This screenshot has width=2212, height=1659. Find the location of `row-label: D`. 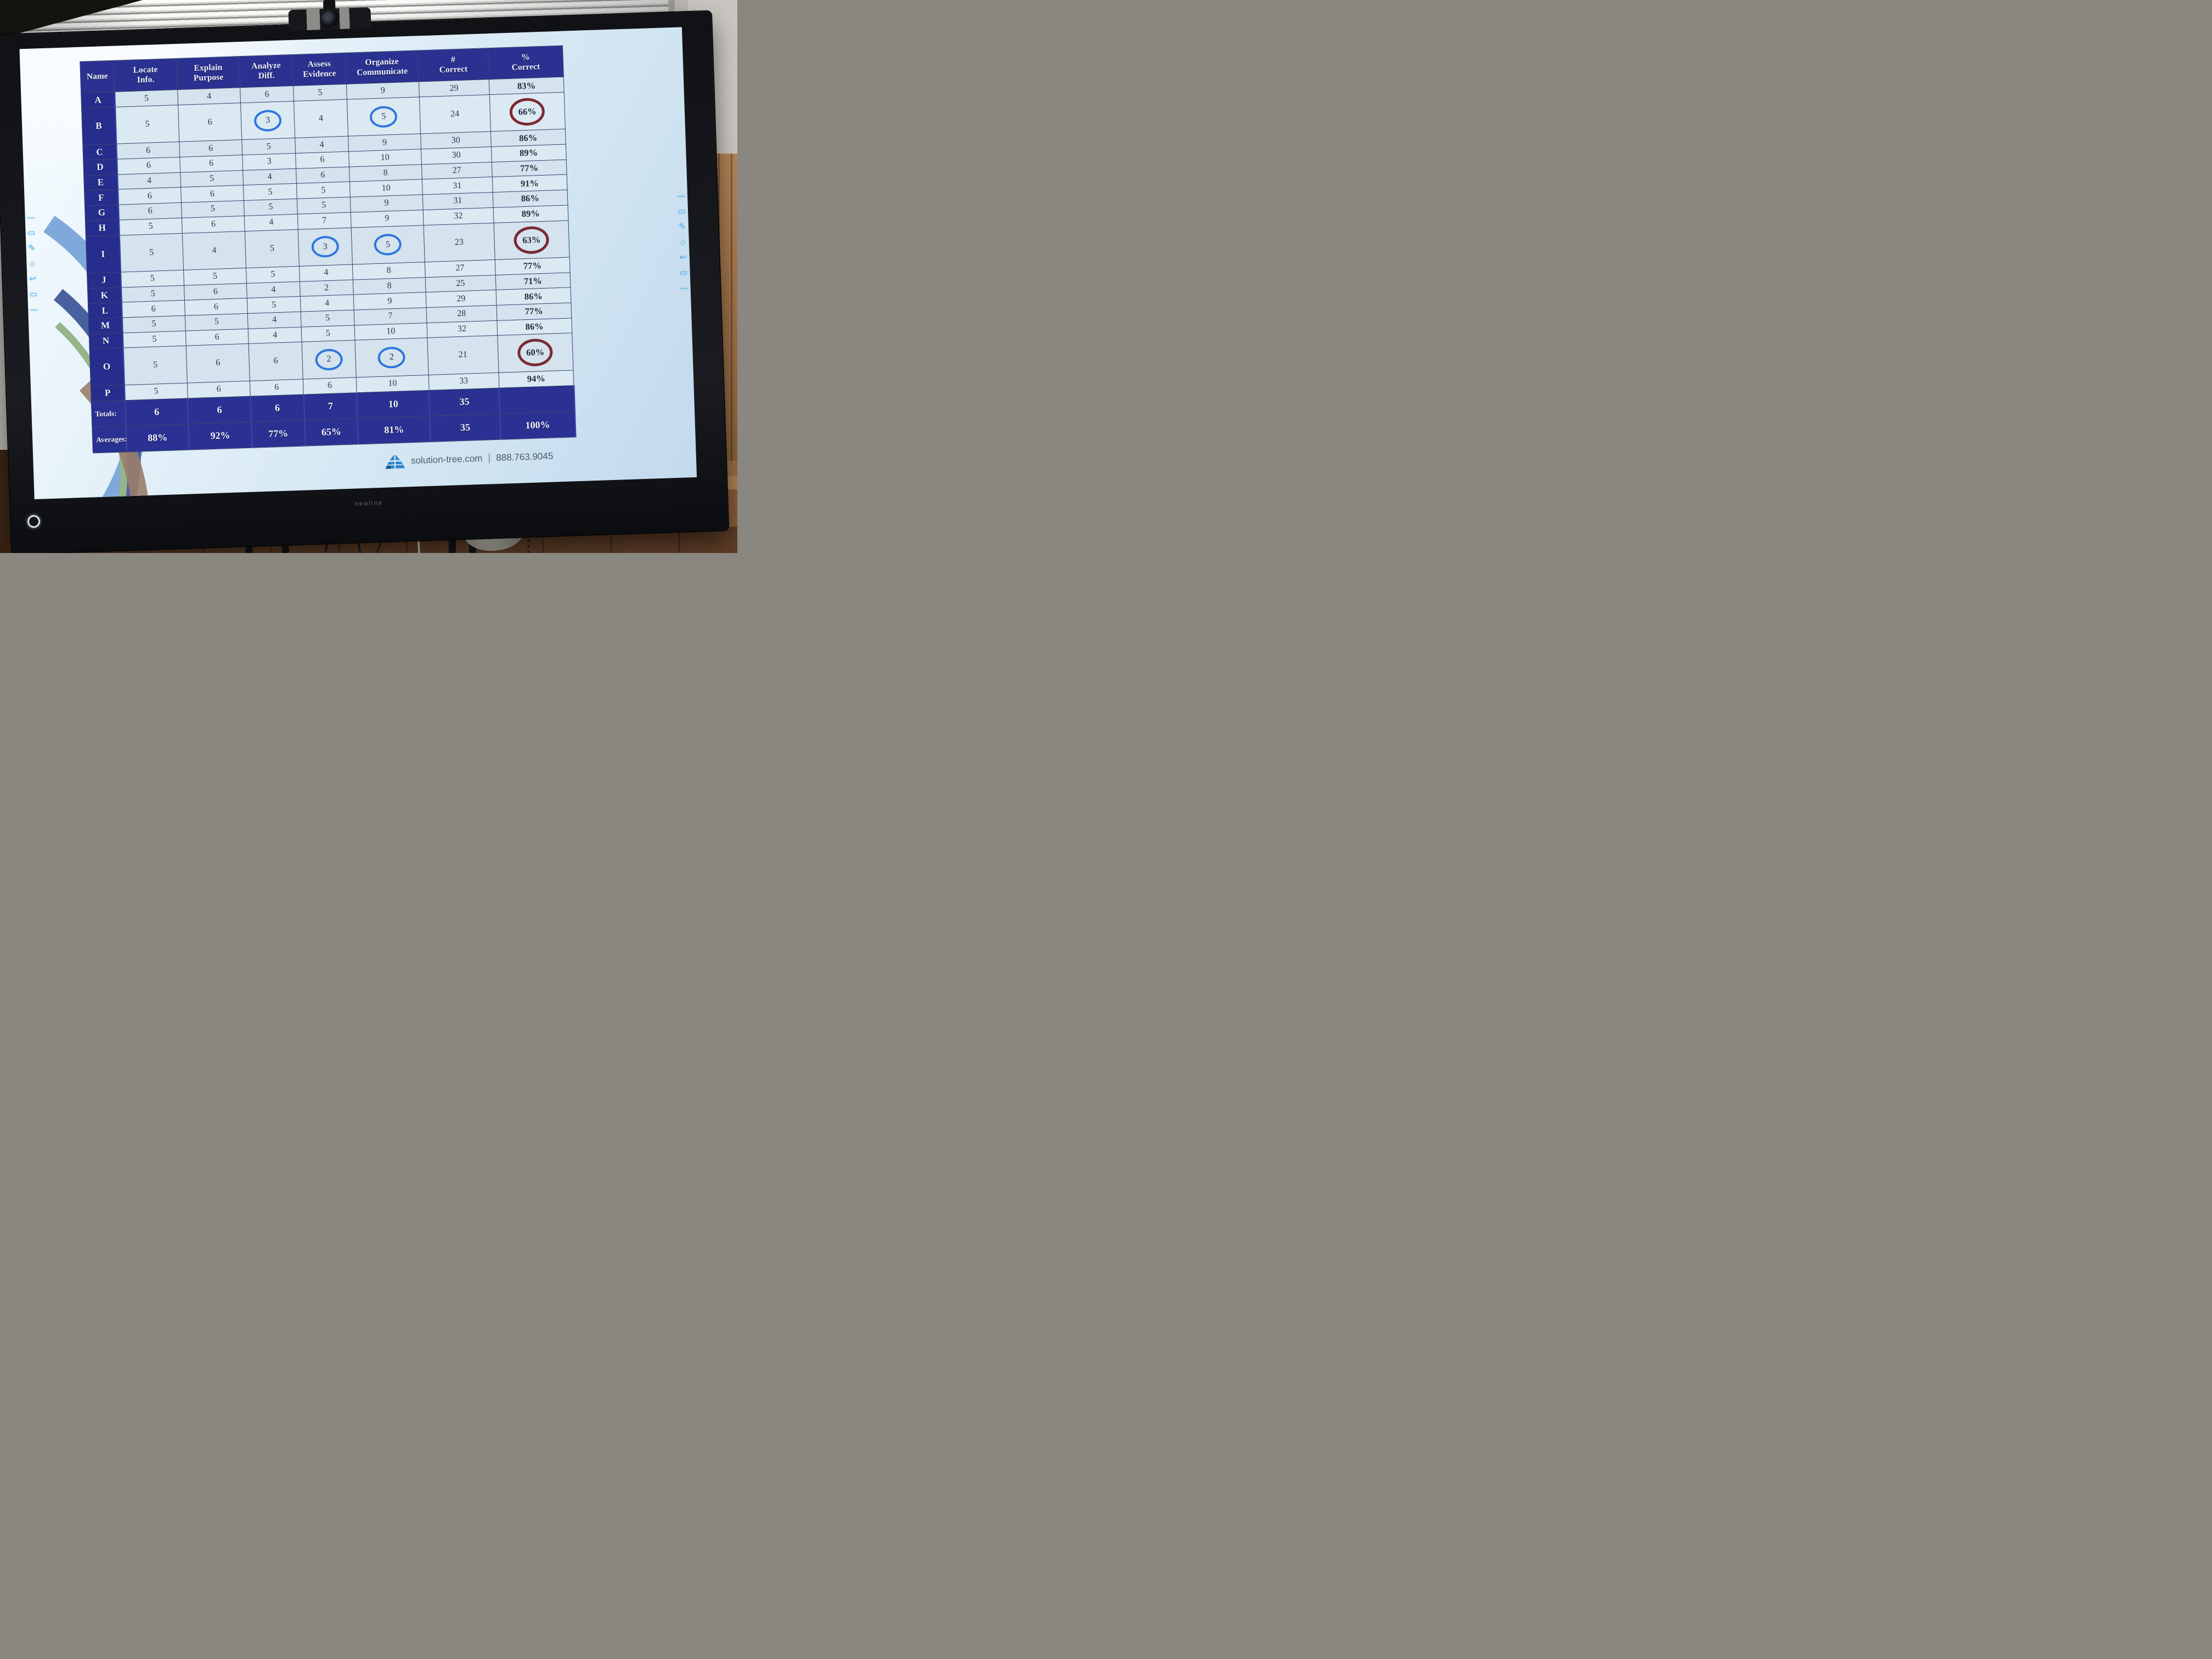

row-label: D is located at coordinates (100, 167).